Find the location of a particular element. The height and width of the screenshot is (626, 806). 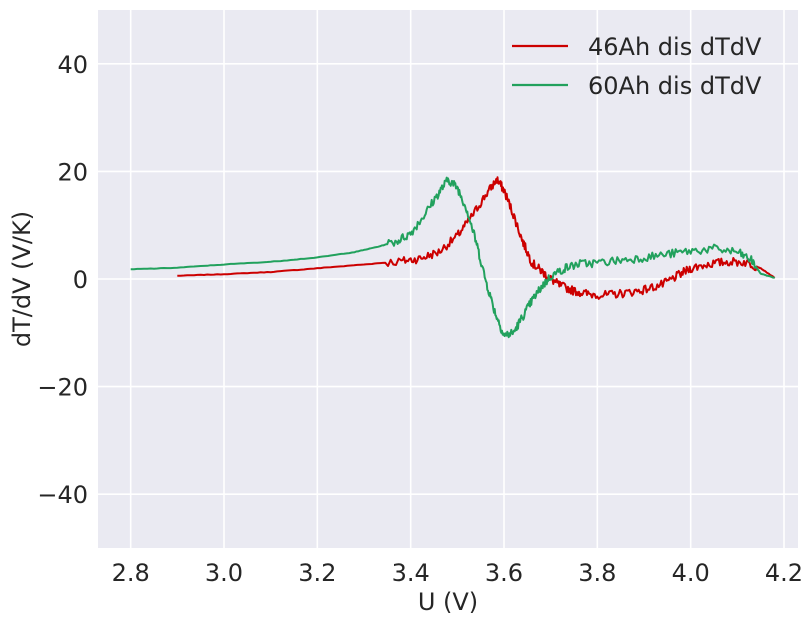

x-axis-label: U (V) is located at coordinates (448, 602).